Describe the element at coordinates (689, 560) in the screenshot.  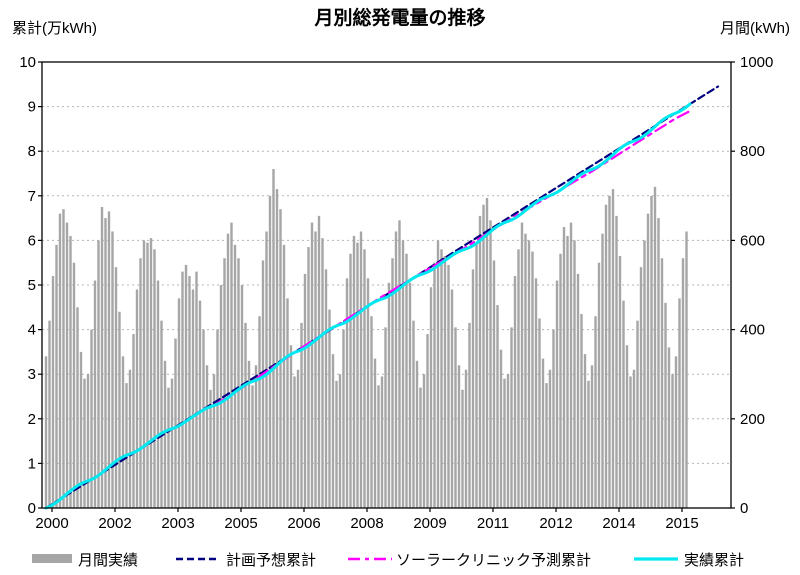
I see `legend-item-actual-cumulative: 実績累計` at that location.